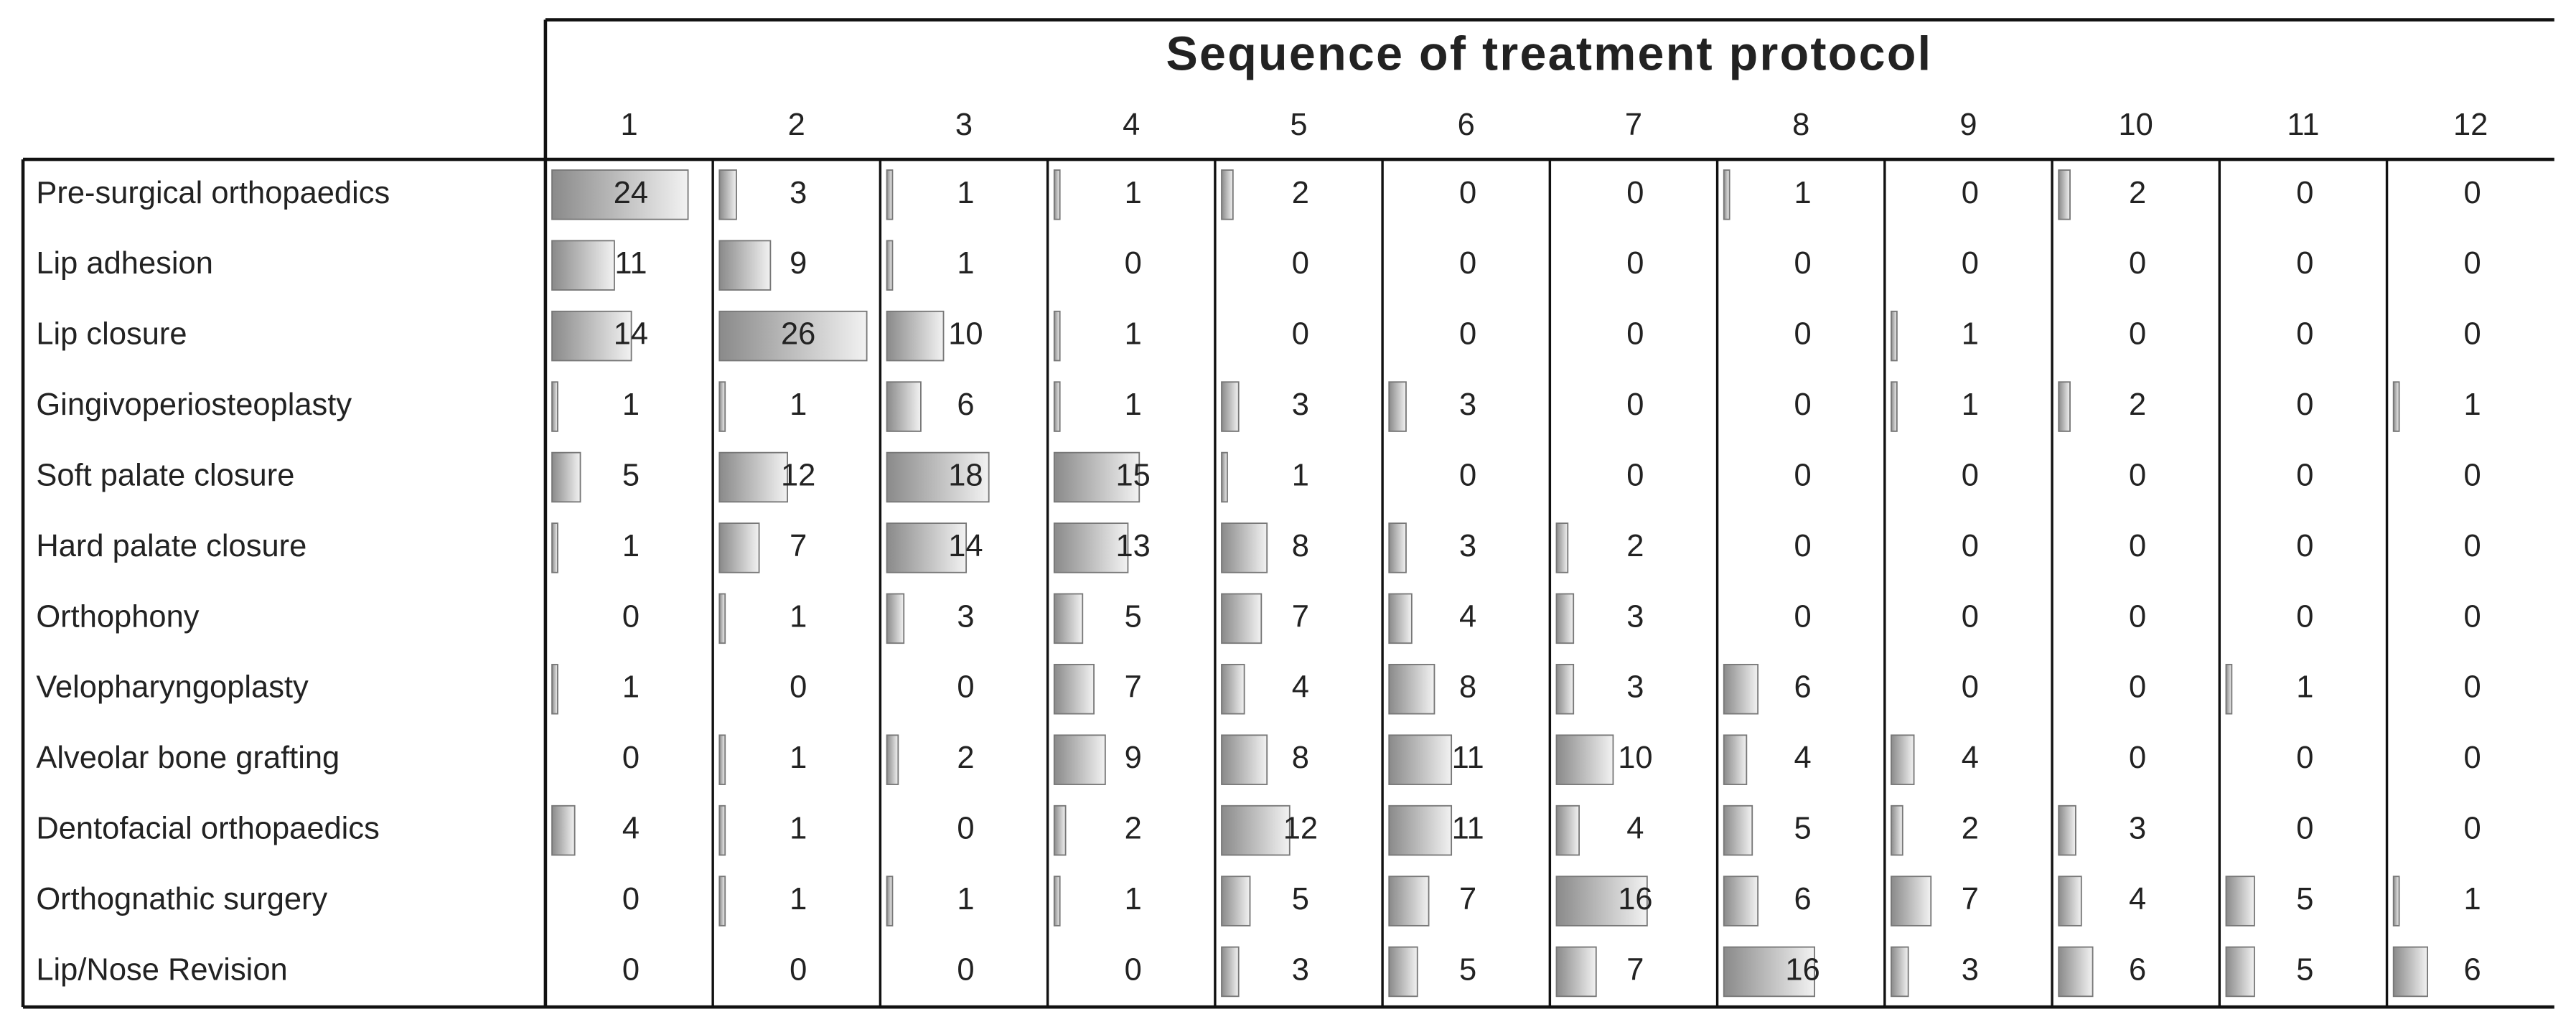 This screenshot has width=2576, height=1032. What do you see at coordinates (966, 334) in the screenshot?
I see `cell-value: 10` at bounding box center [966, 334].